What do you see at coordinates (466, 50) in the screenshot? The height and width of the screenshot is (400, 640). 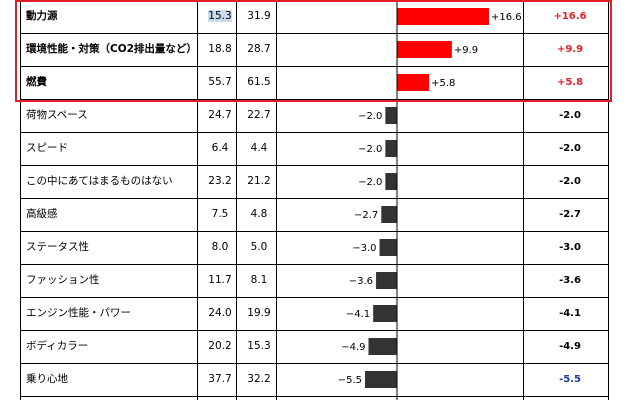 I see `bar-value-label: +9.9` at bounding box center [466, 50].